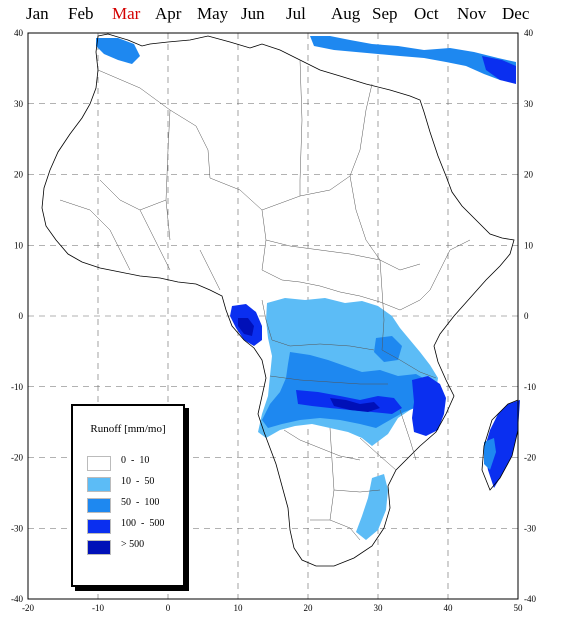 The image size is (568, 617). What do you see at coordinates (118, 51) in the screenshot?
I see `runoff-region-iberia` at bounding box center [118, 51].